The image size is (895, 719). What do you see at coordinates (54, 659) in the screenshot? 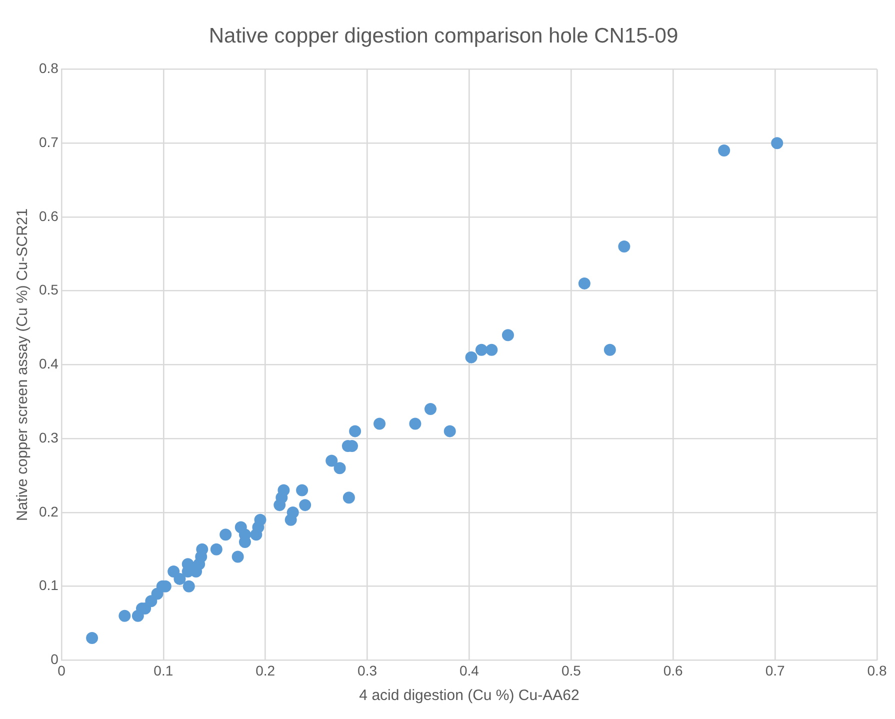
I see `y-tick-label: 0` at bounding box center [54, 659].